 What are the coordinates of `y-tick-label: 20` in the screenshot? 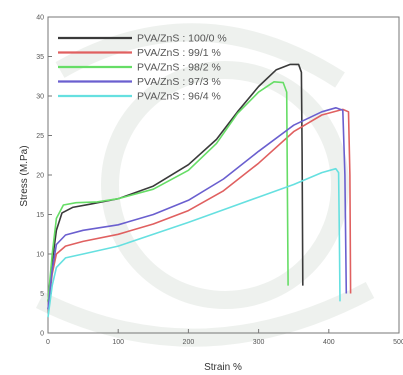 It's located at (40, 176).